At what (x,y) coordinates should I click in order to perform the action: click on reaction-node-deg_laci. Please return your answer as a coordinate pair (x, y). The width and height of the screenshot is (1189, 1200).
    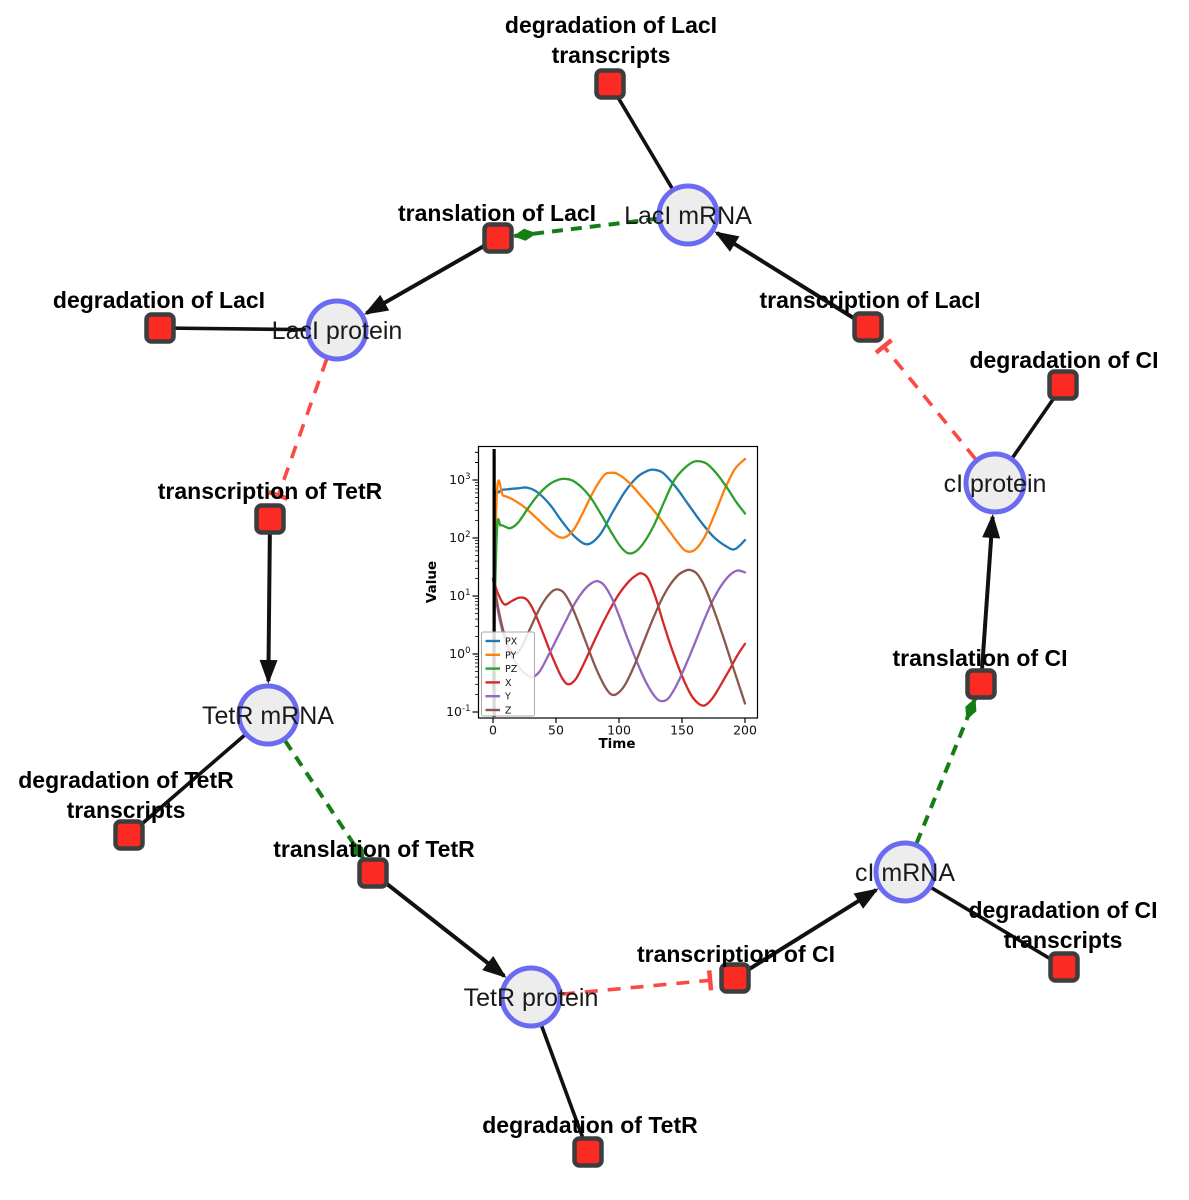
    Looking at the image, I should click on (160, 328).